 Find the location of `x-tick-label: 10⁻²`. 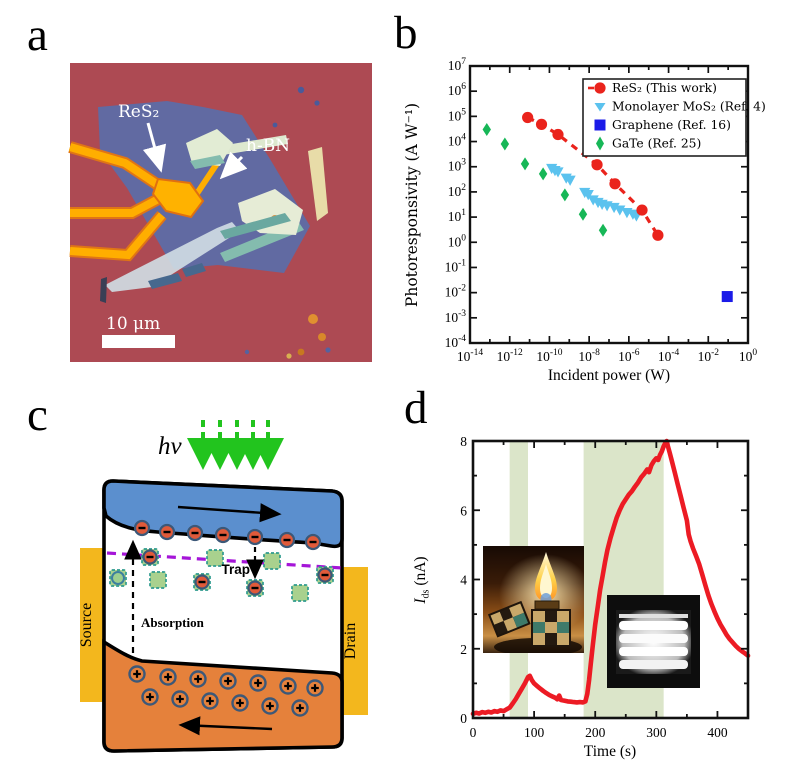

x-tick-label: 10⁻² is located at coordinates (709, 356).